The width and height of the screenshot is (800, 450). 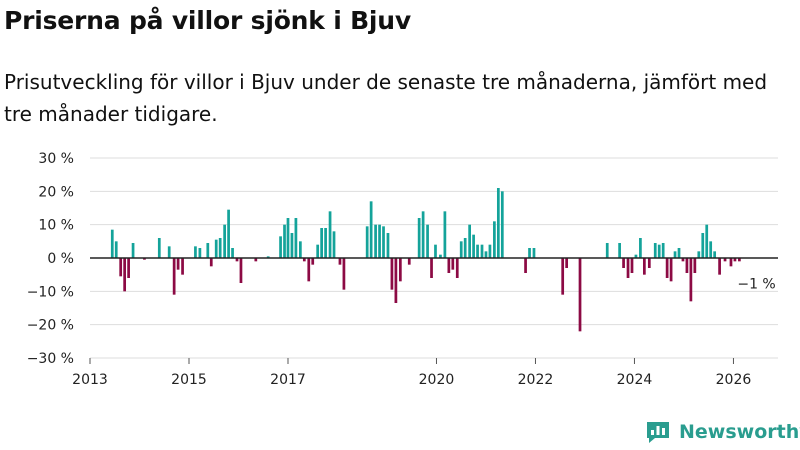 What do you see at coordinates (734, 380) in the screenshot?
I see `x-tick-label: 2026` at bounding box center [734, 380].